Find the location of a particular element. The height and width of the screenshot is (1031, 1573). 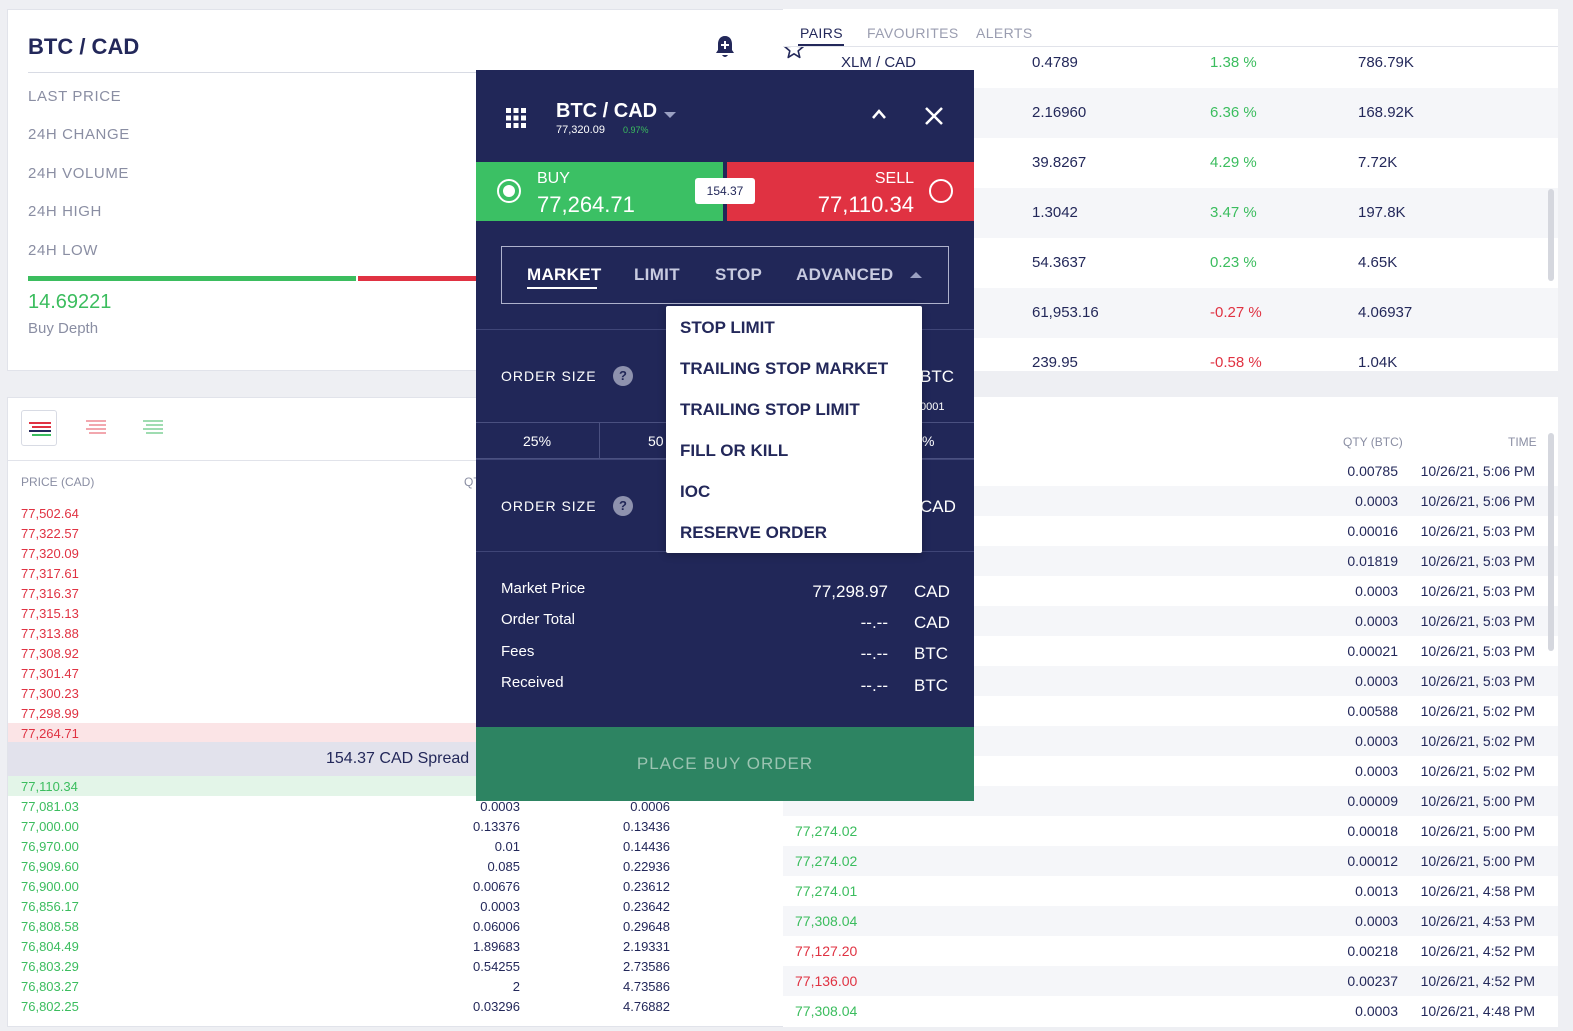

summary-unit-market-price: CAD is located at coordinates (932, 591).